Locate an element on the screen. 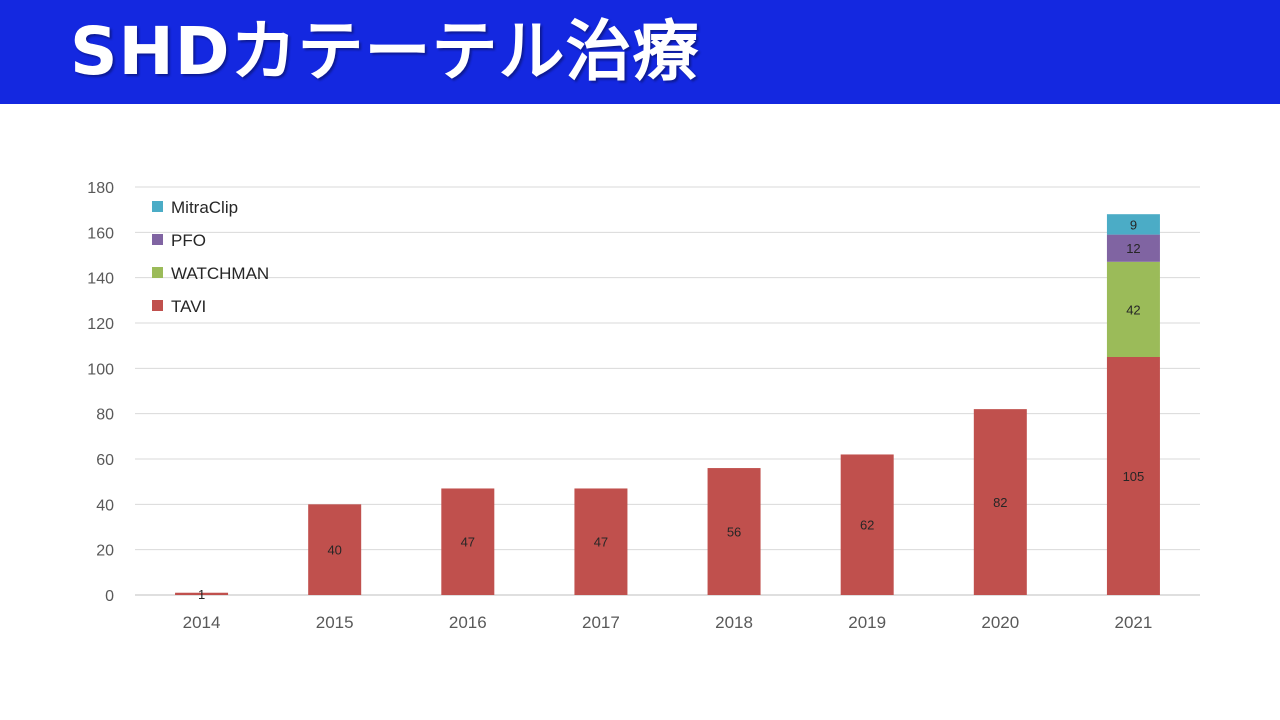 The width and height of the screenshot is (1280, 720). data-label: 56 is located at coordinates (734, 532).